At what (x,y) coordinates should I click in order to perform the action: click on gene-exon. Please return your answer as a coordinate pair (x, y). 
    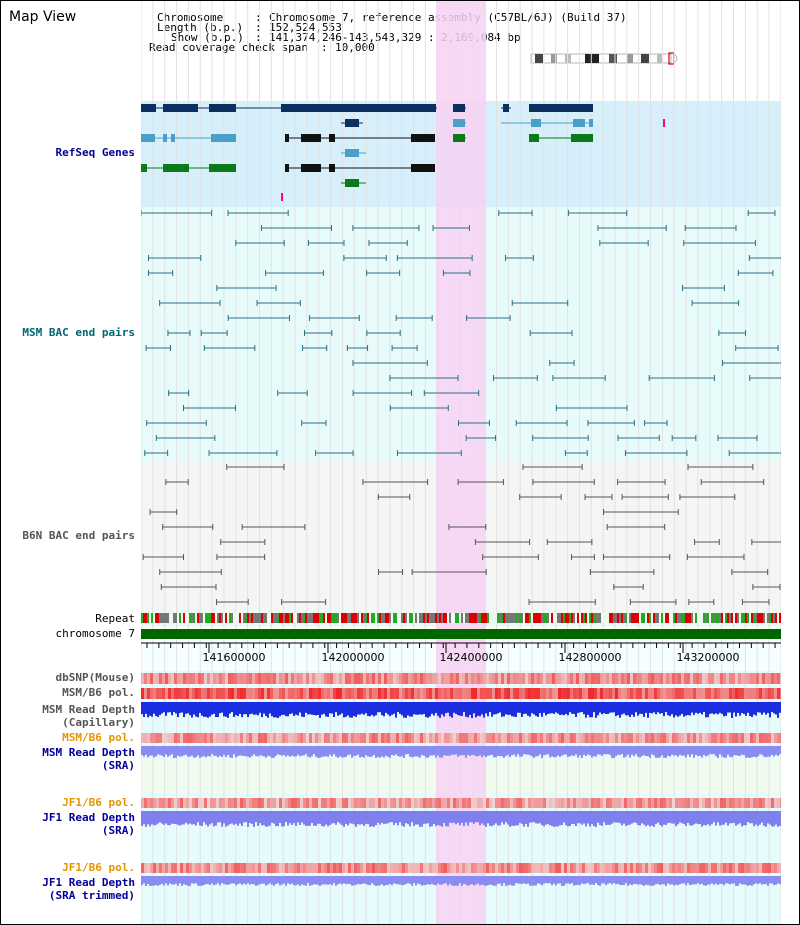
    Looking at the image, I should click on (534, 138).